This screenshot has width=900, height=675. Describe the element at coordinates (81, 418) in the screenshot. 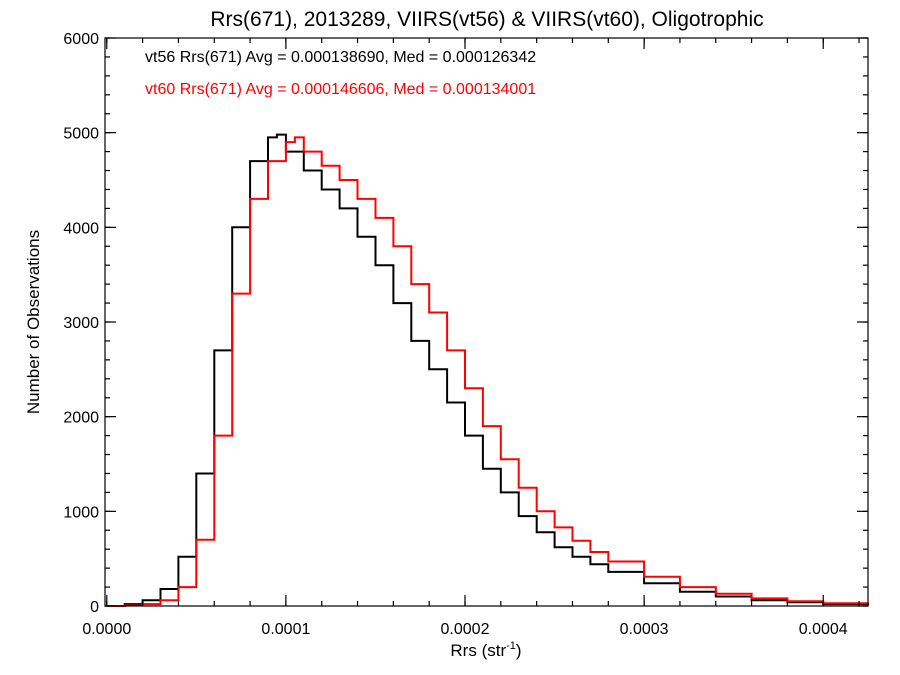

I see `y-tick-label: 2000` at that location.